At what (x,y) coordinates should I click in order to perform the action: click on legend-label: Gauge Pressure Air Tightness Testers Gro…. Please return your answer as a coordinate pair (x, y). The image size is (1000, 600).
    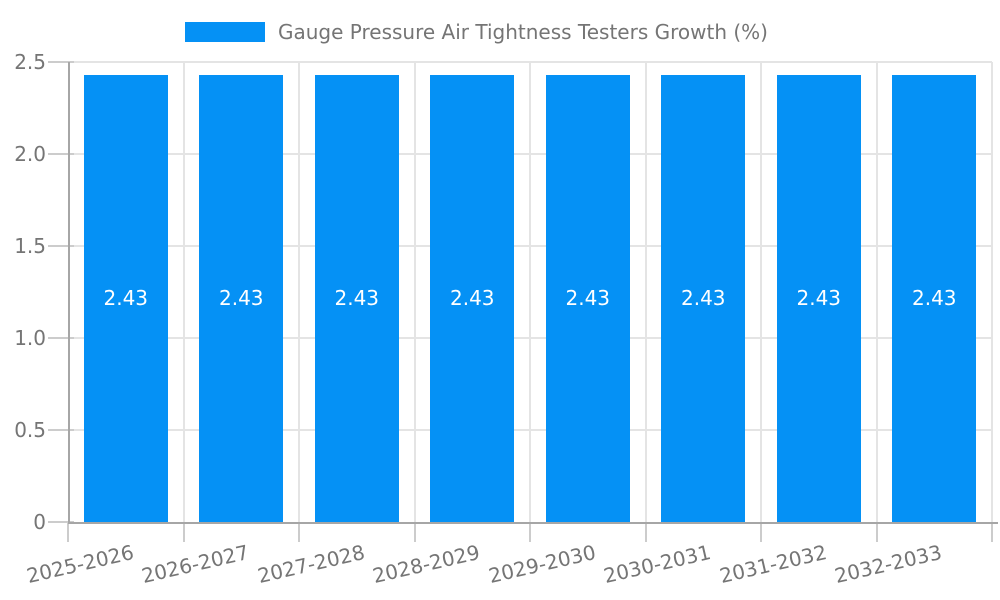
    Looking at the image, I should click on (523, 32).